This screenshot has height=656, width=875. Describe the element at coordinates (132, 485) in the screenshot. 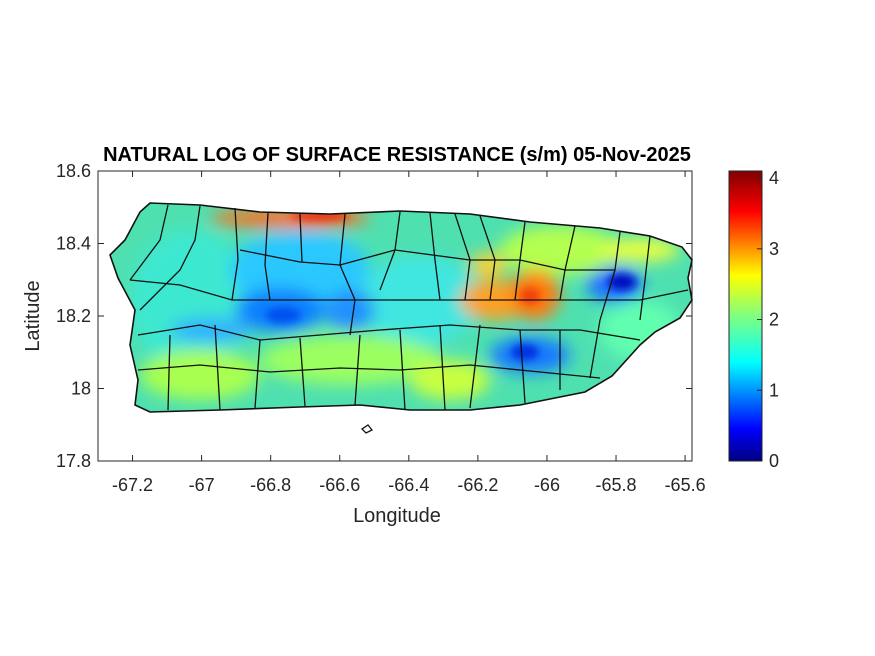

I see `x-tick-label: -67.2` at that location.